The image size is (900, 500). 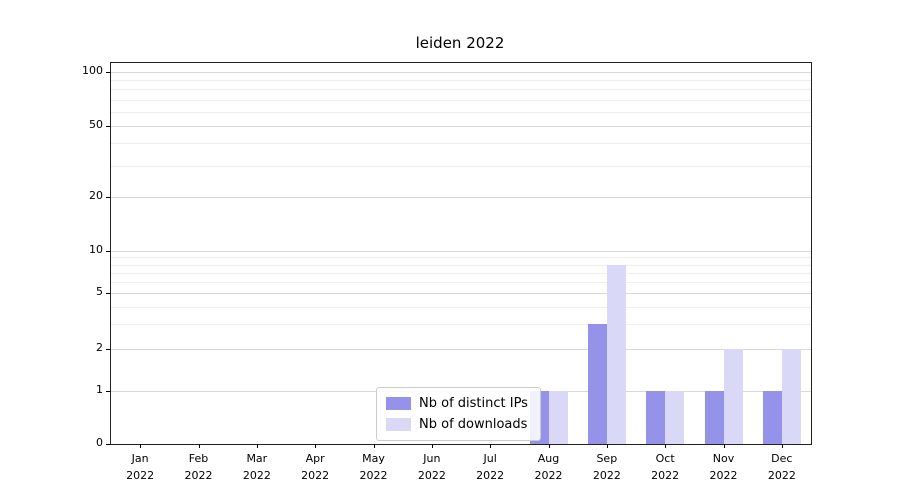 I want to click on y-axis-tick-label: 2, so click(x=99, y=347).